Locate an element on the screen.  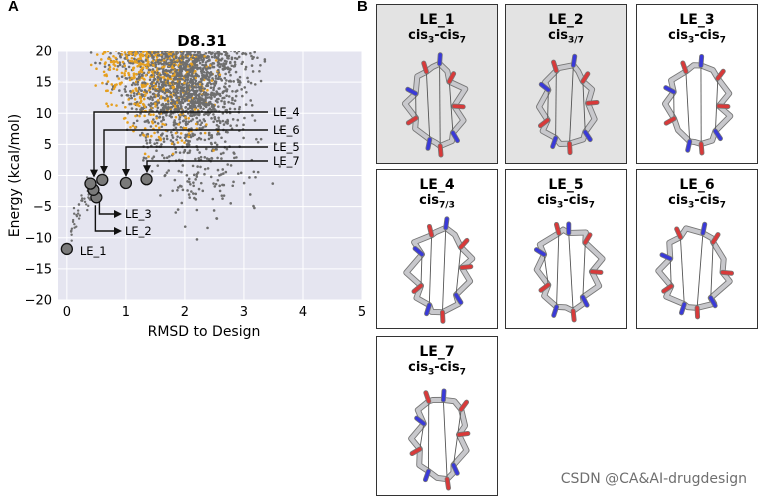
structure-tile-le-4: LE_4 cis7/3 is located at coordinates (437, 249).